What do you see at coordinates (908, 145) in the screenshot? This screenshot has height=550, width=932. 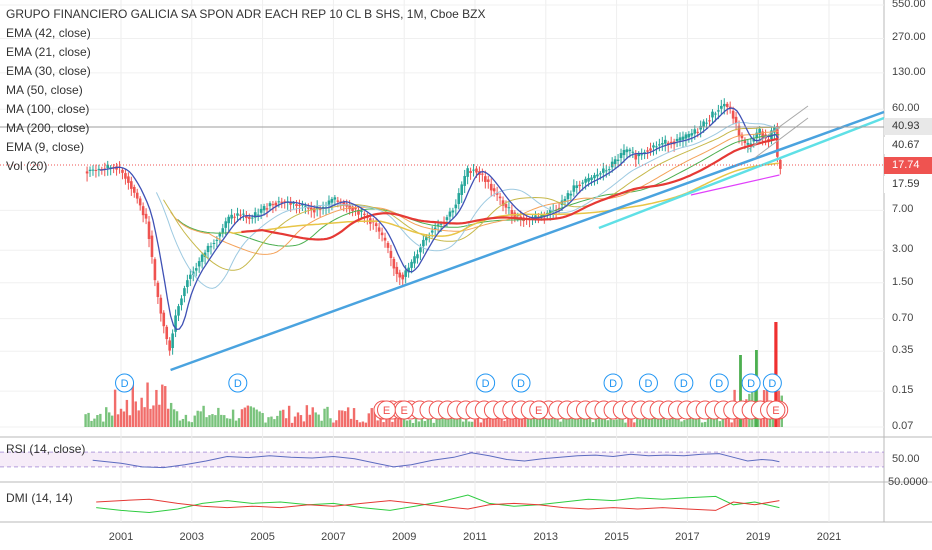 I see `price-tag: 40.67` at bounding box center [908, 145].